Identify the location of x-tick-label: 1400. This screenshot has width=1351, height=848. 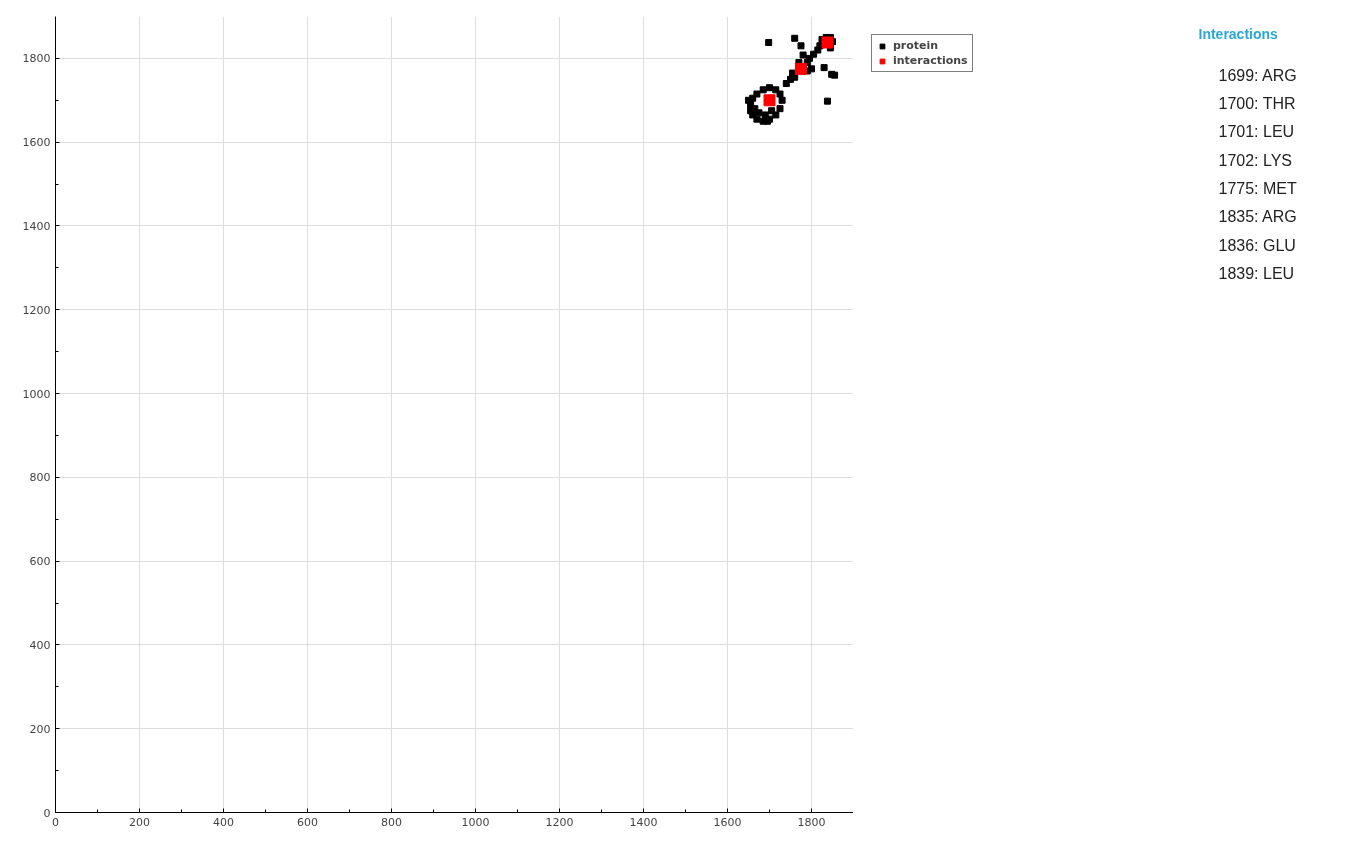
(643, 822).